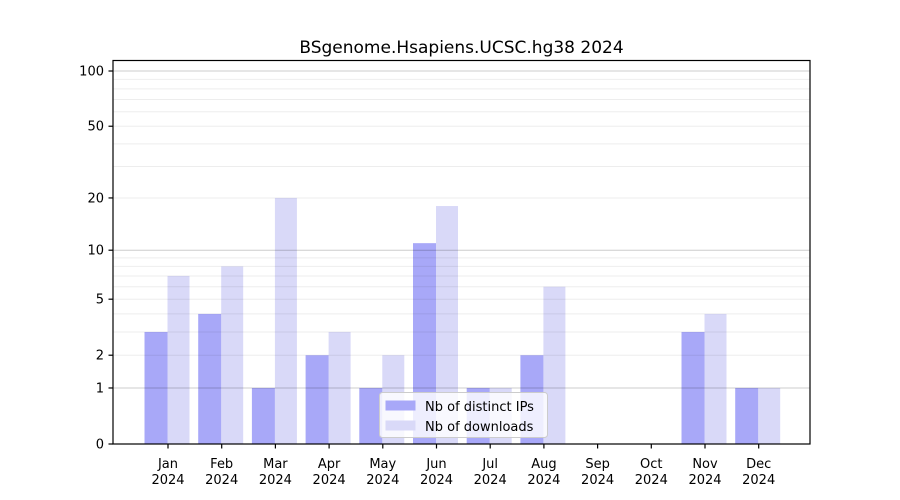  I want to click on x-tick-month-label: Jun, so click(435, 464).